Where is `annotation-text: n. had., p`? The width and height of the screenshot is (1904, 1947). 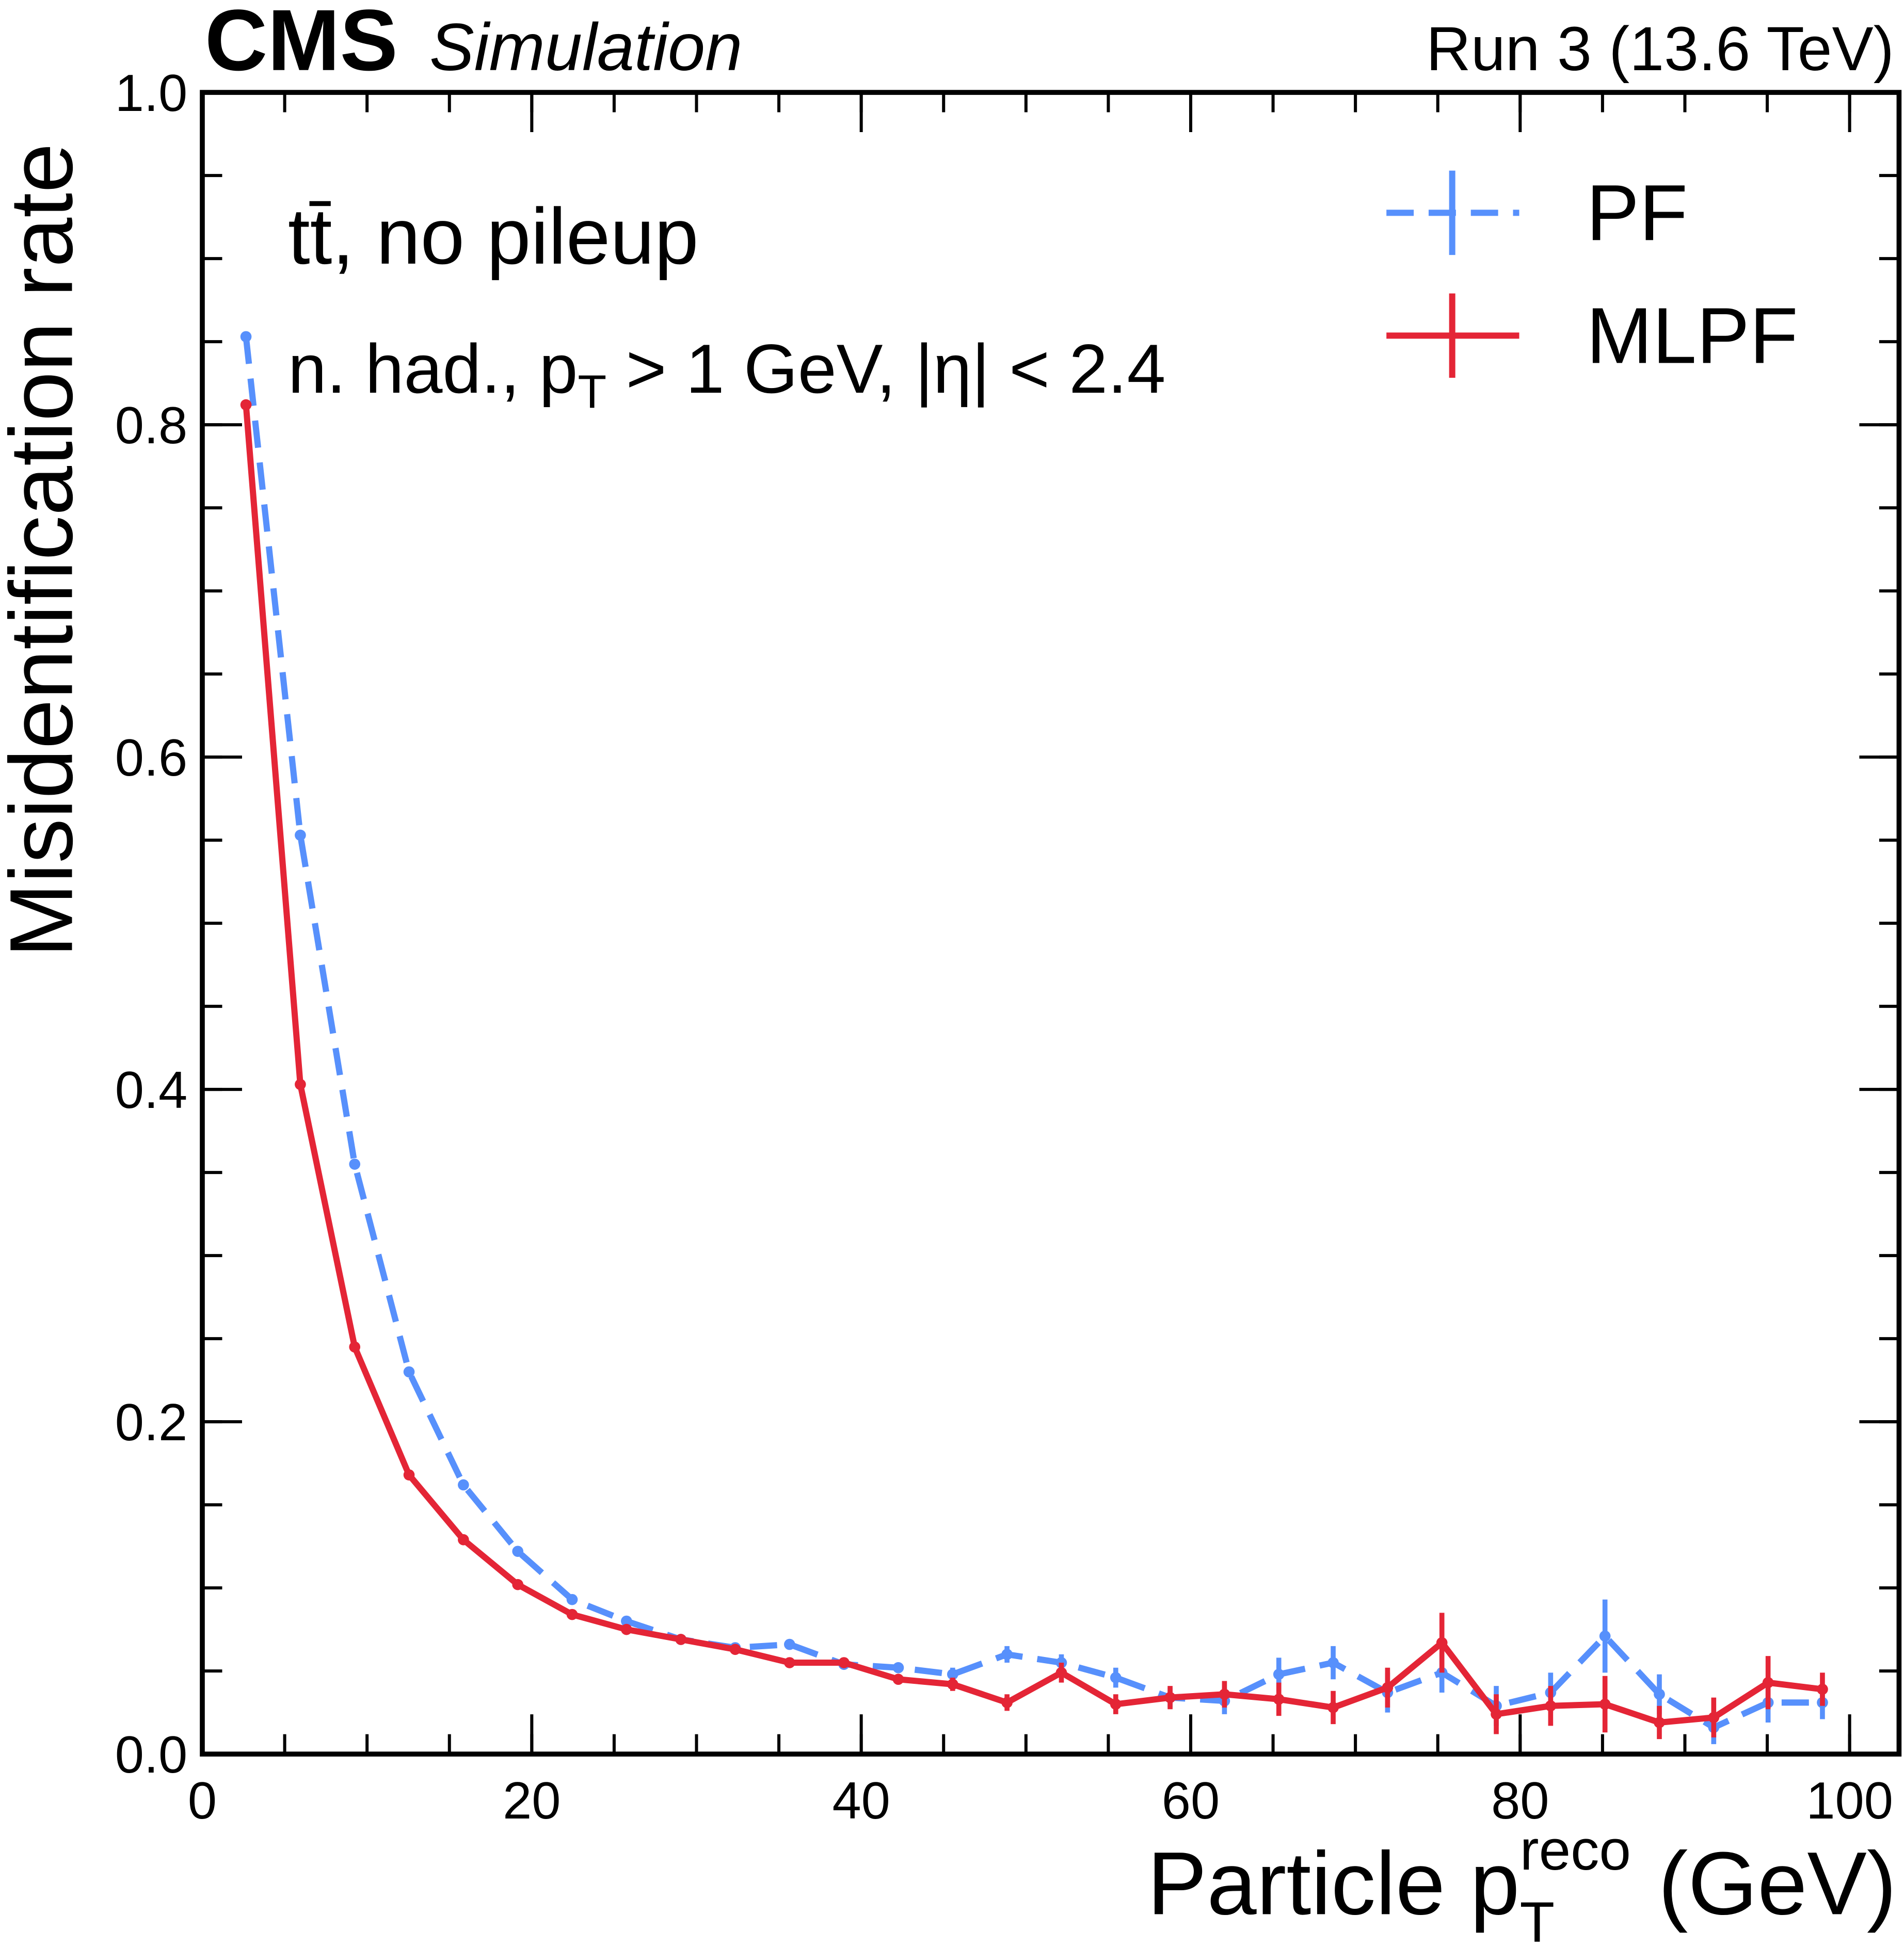 annotation-text: n. had., p is located at coordinates (433, 369).